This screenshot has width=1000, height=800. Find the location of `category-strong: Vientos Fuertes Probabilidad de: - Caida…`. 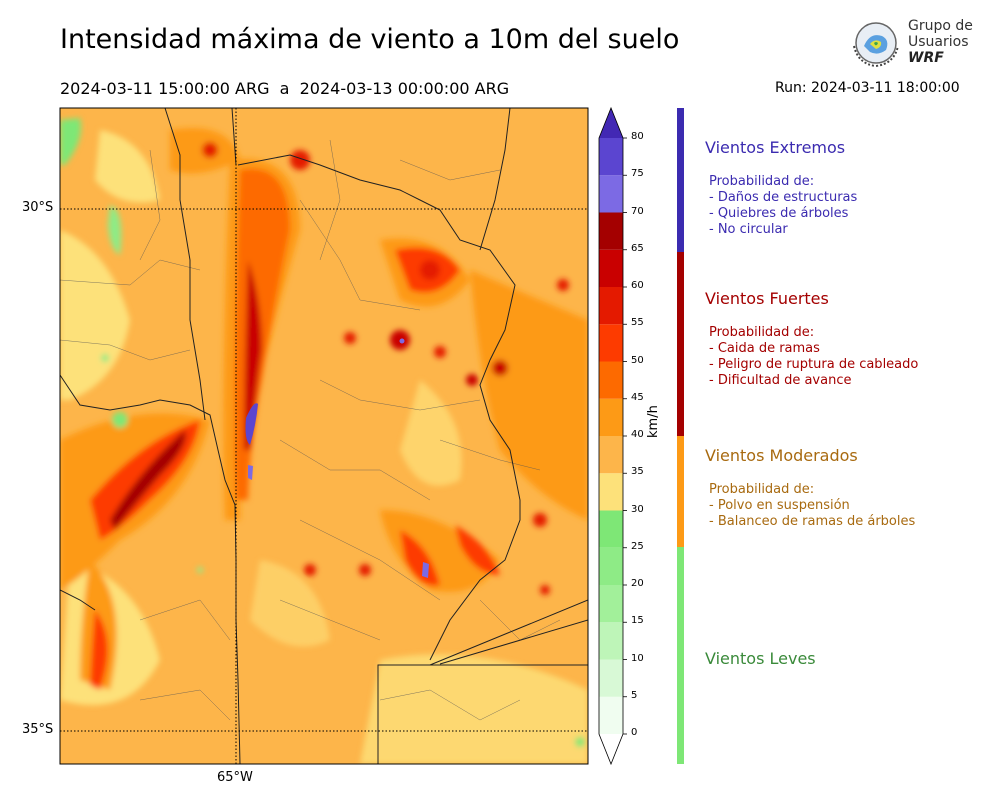

category-strong: Vientos Fuertes Probabilidad de: - Caida… is located at coordinates (811, 339).